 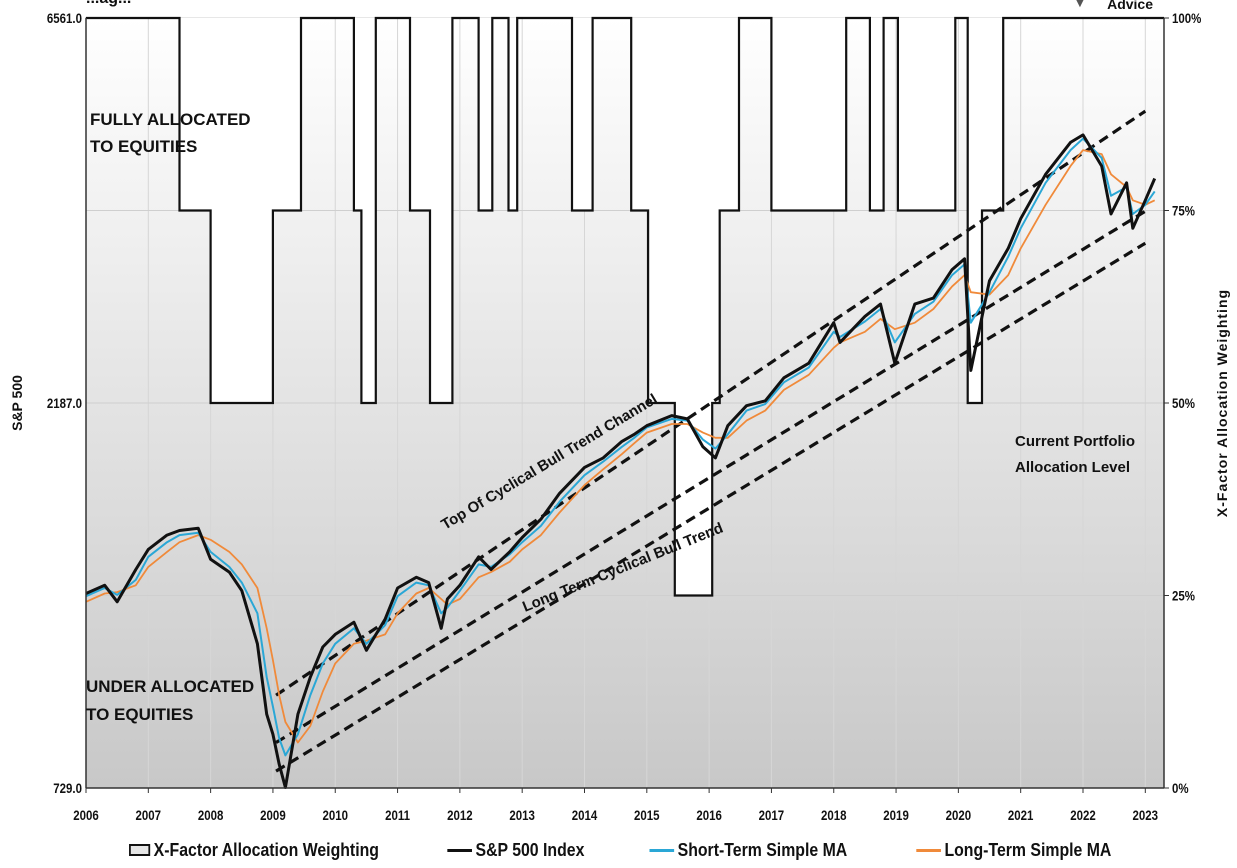 I want to click on brand-logo-icon: ▼, so click(x=1080, y=5).